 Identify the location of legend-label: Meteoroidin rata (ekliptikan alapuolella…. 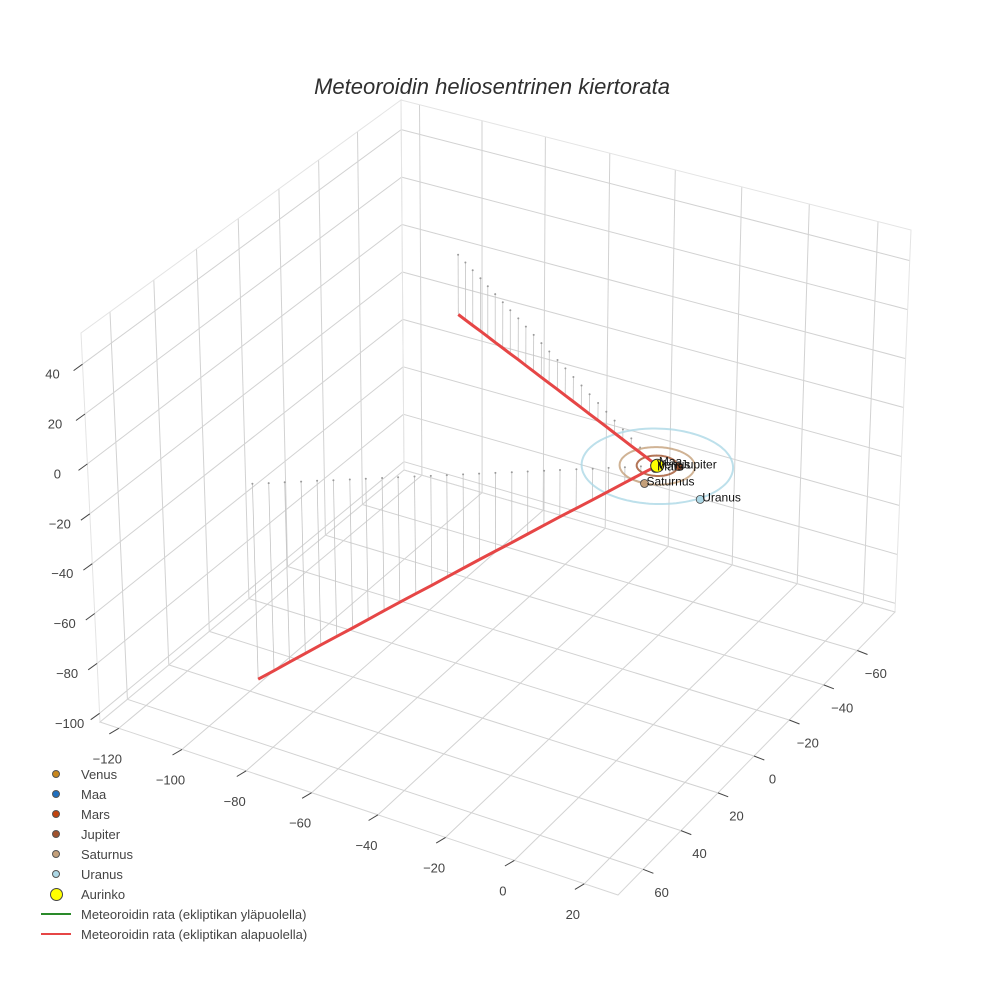
(194, 934).